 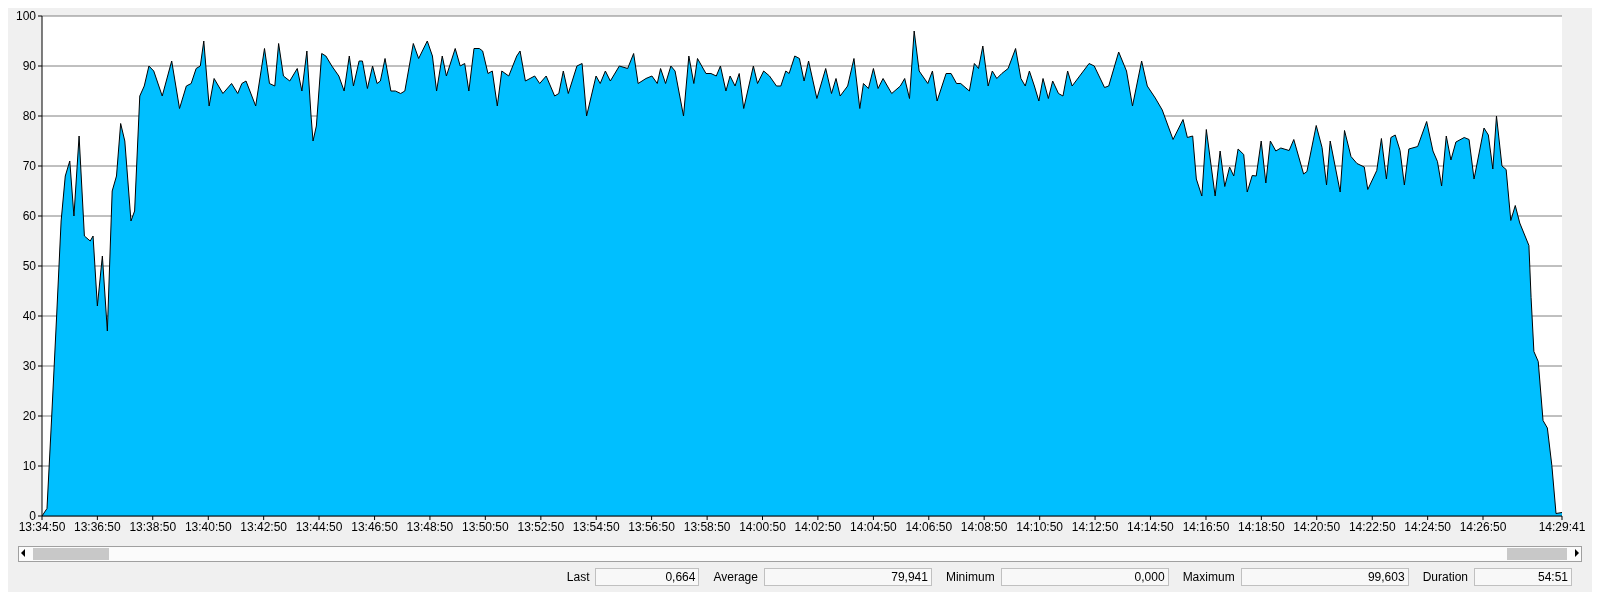 I want to click on text: Average, so click(x=735, y=577).